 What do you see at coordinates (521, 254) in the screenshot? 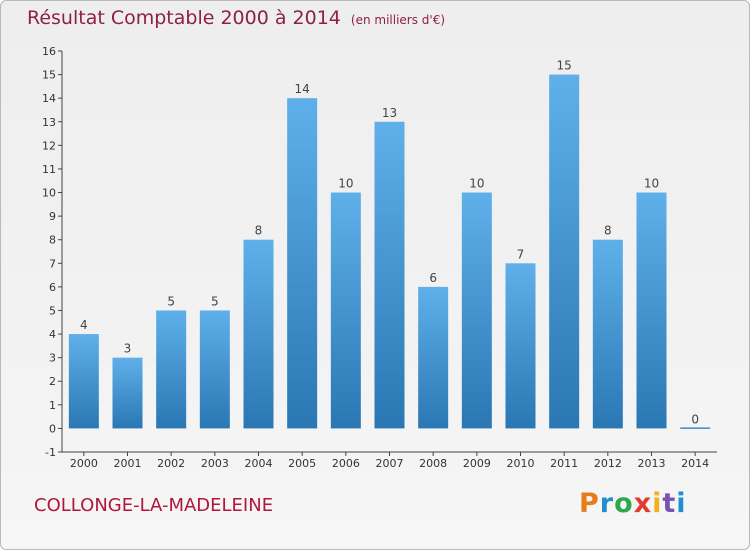
I see `bar-value-label: 7` at bounding box center [521, 254].